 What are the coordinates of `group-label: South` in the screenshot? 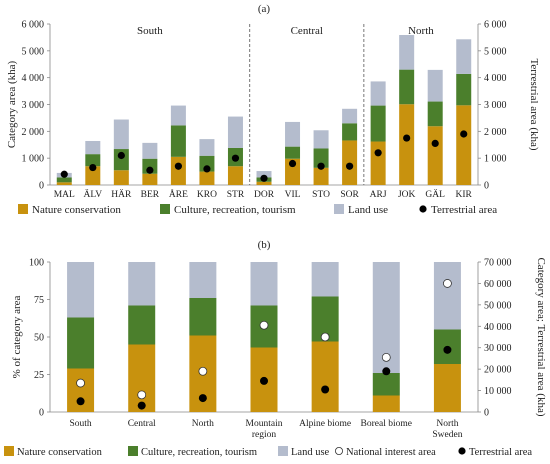 It's located at (150, 31).